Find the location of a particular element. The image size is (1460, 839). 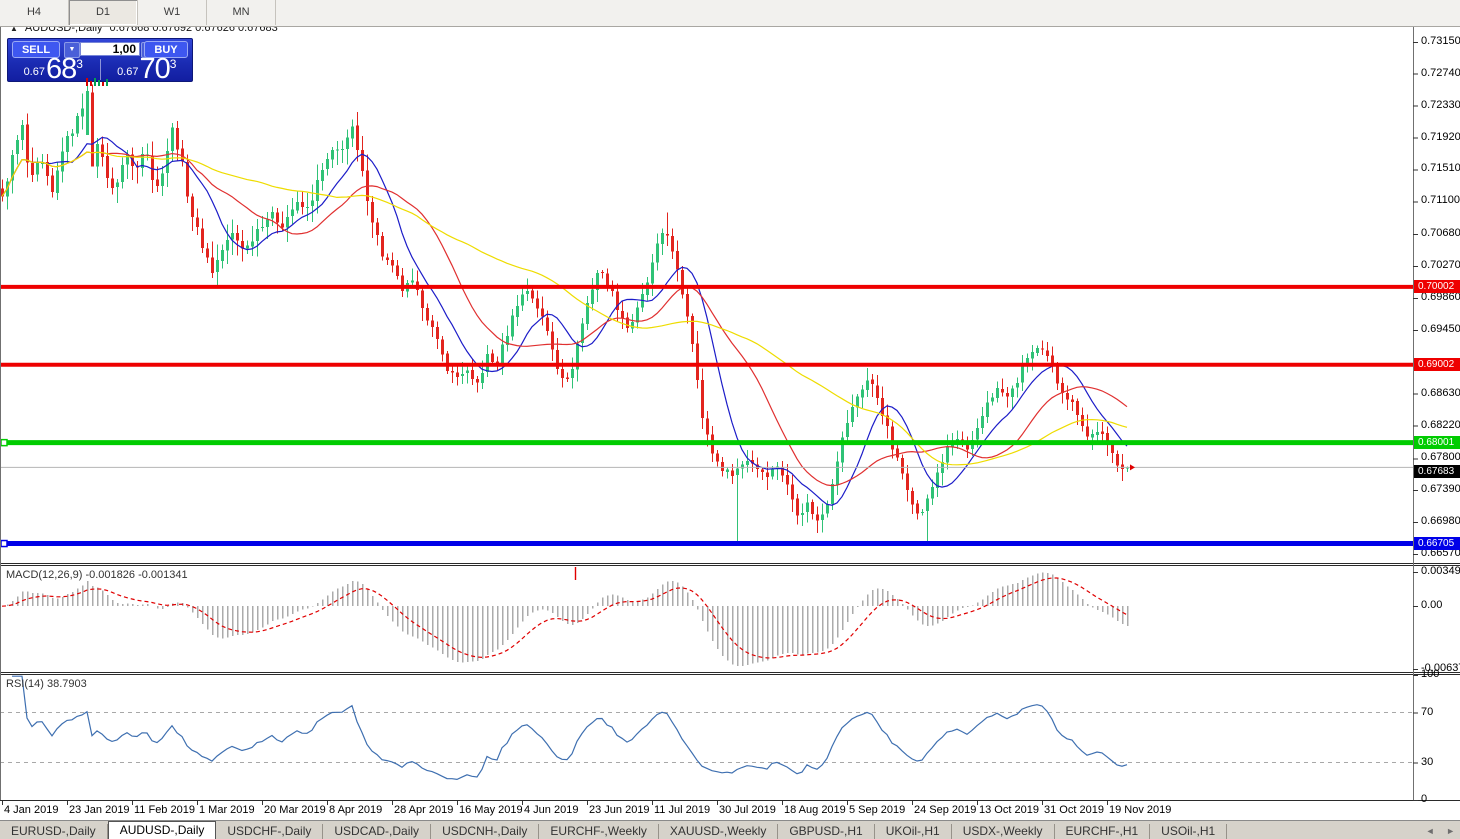

macd-signal-line is located at coordinates (564, 618).